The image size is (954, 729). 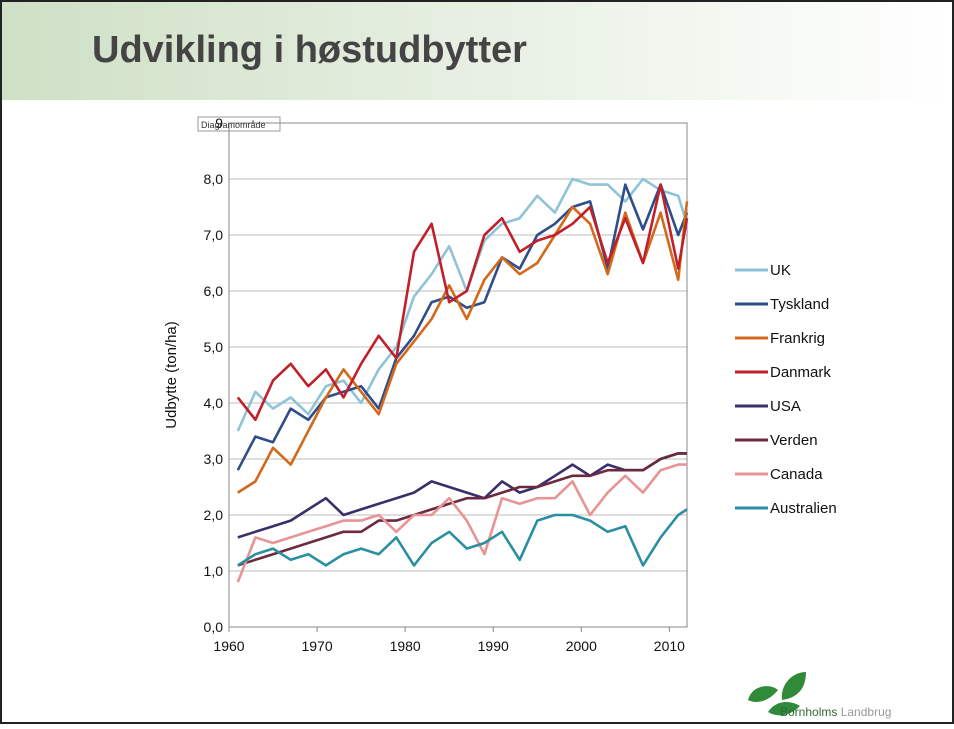 I want to click on y-tick-label: 1,0, so click(x=214, y=571).